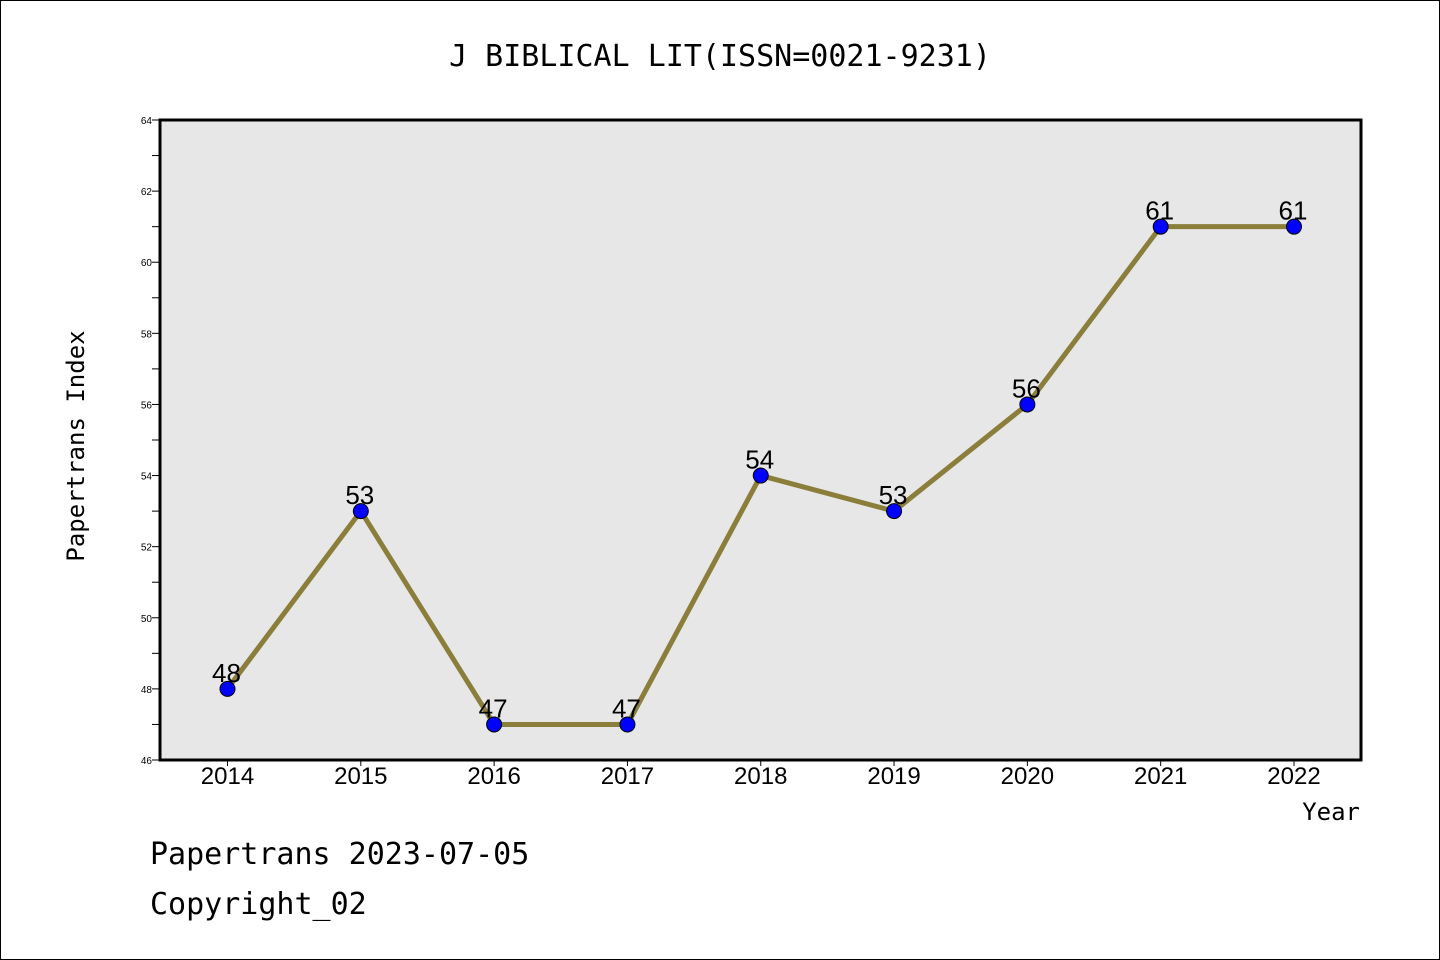 Image resolution: width=1440 pixels, height=960 pixels. Describe the element at coordinates (720, 56) in the screenshot. I see `chart-title: J BIBLICAL LIT(ISSN=0021-9231)` at that location.